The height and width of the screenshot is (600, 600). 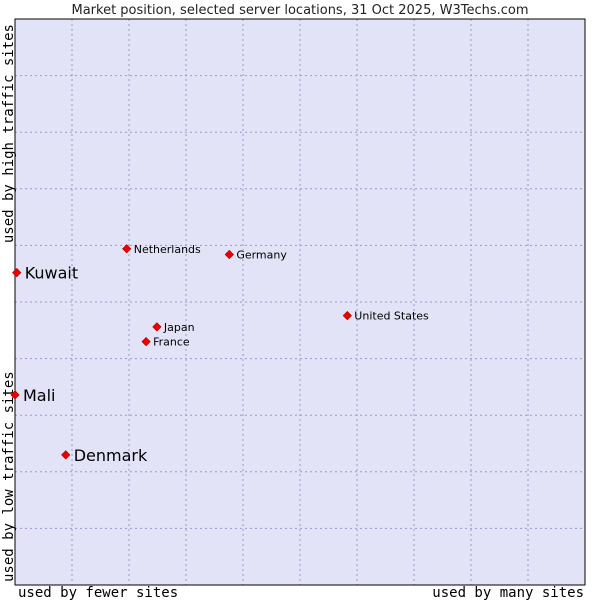 I want to click on label-japan: Japan, so click(x=179, y=327).